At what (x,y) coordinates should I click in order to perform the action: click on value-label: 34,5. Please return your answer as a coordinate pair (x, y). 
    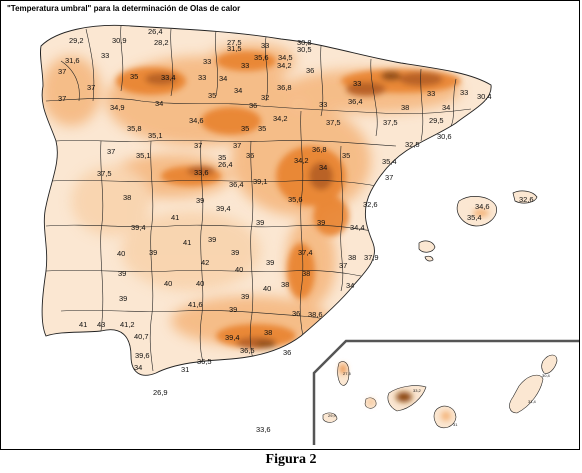
    Looking at the image, I should click on (285, 57).